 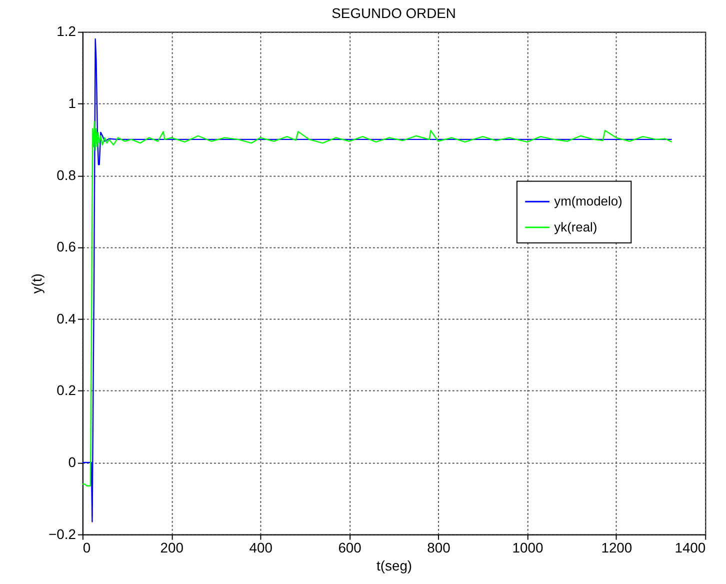 I want to click on x-tick-label: 200, so click(x=172, y=548).